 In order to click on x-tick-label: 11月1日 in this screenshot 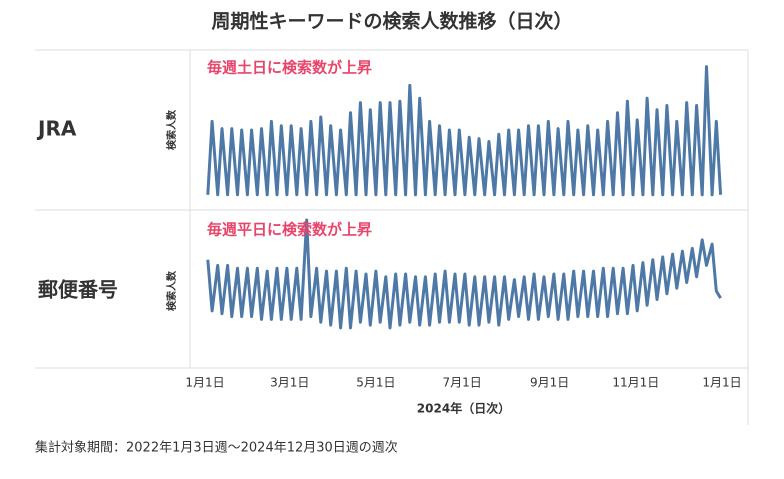, I will do `click(635, 383)`.